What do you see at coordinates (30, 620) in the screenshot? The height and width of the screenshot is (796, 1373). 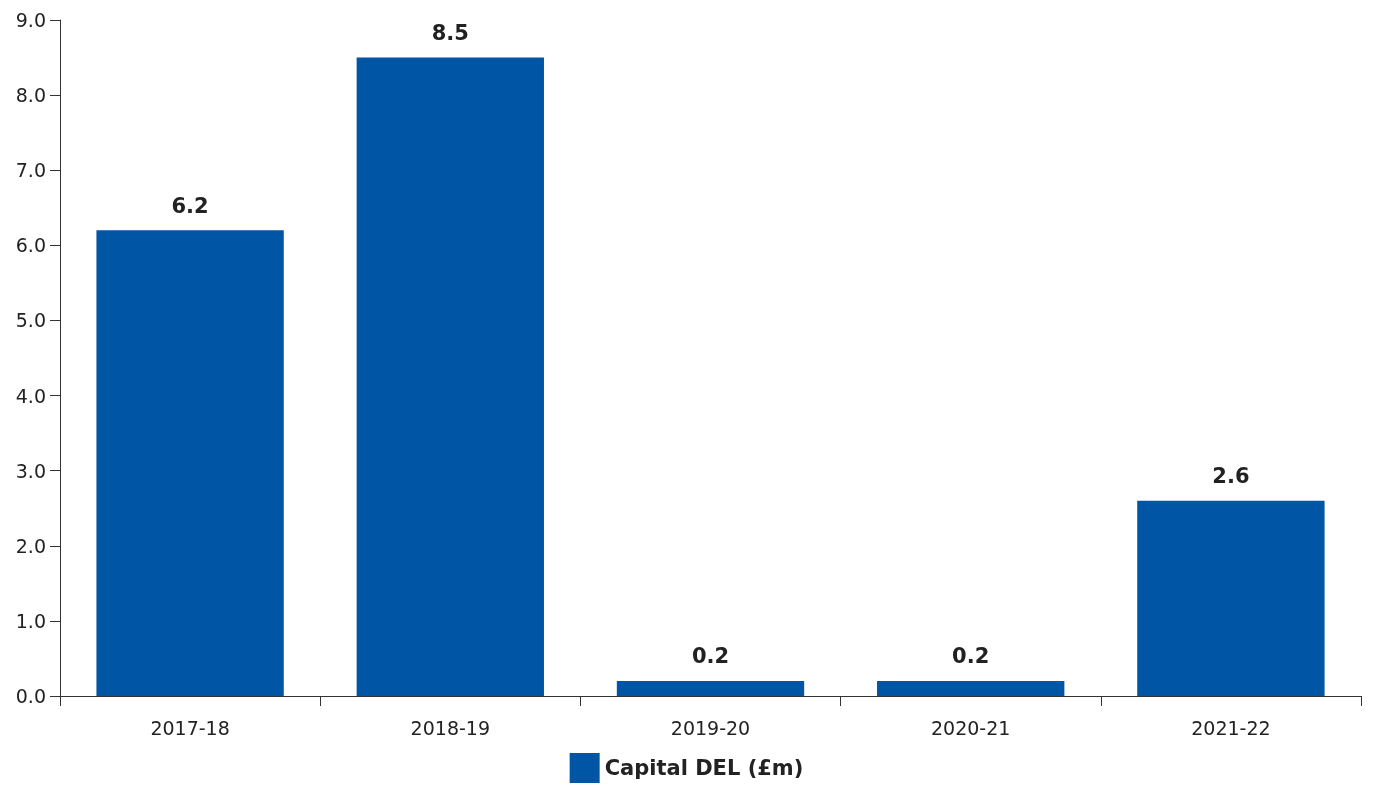 I see `y-tick-label: 1.0` at bounding box center [30, 620].